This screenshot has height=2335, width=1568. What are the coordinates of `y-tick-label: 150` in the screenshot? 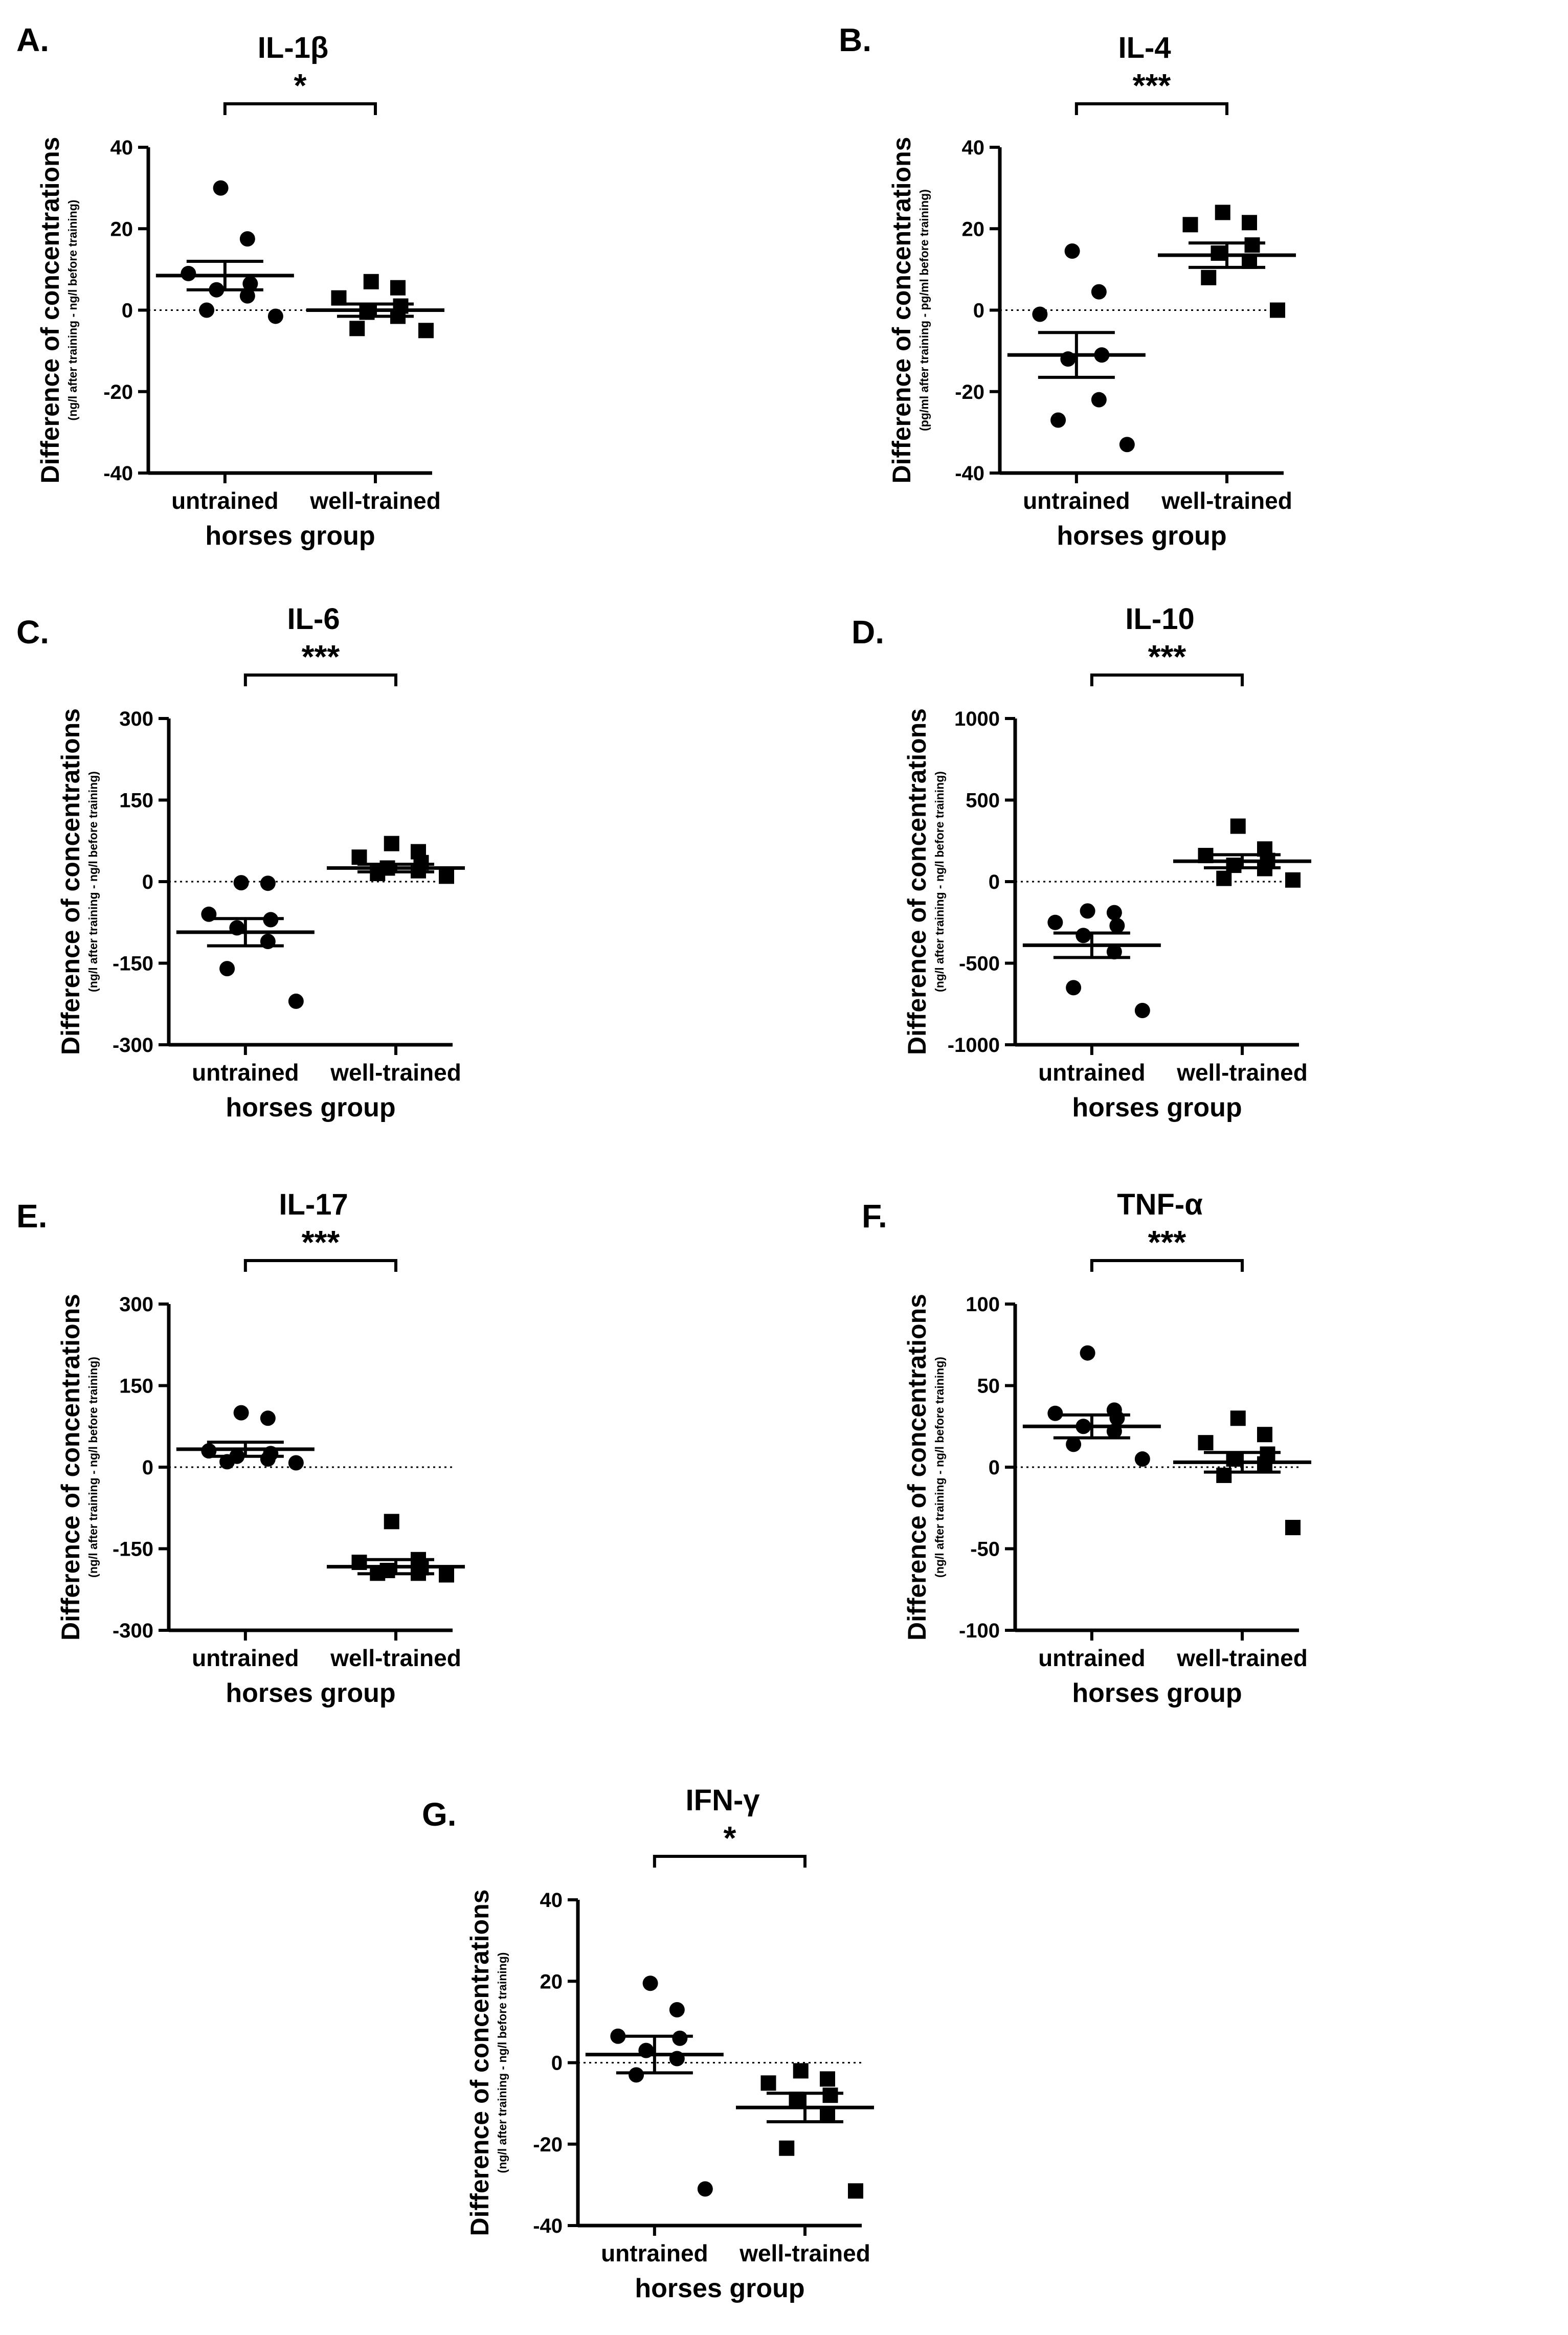 It's located at (136, 1386).